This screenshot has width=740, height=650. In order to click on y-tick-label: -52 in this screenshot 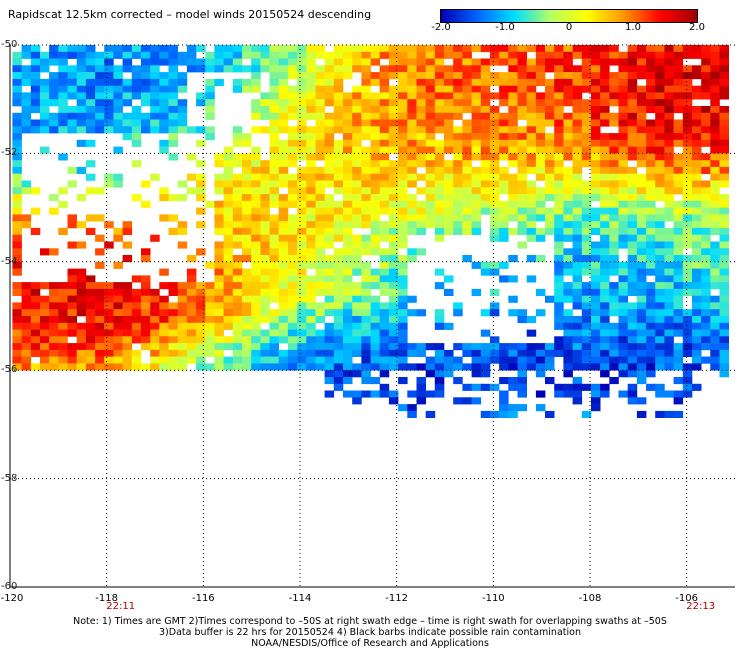, I will do `click(9, 153)`.